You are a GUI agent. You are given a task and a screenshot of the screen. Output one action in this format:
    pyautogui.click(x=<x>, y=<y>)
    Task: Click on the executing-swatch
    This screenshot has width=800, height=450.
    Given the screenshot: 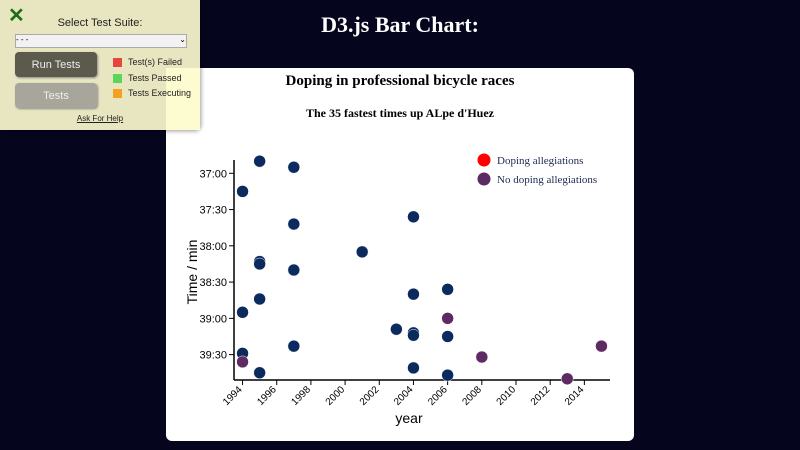 What is the action you would take?
    pyautogui.click(x=117, y=93)
    